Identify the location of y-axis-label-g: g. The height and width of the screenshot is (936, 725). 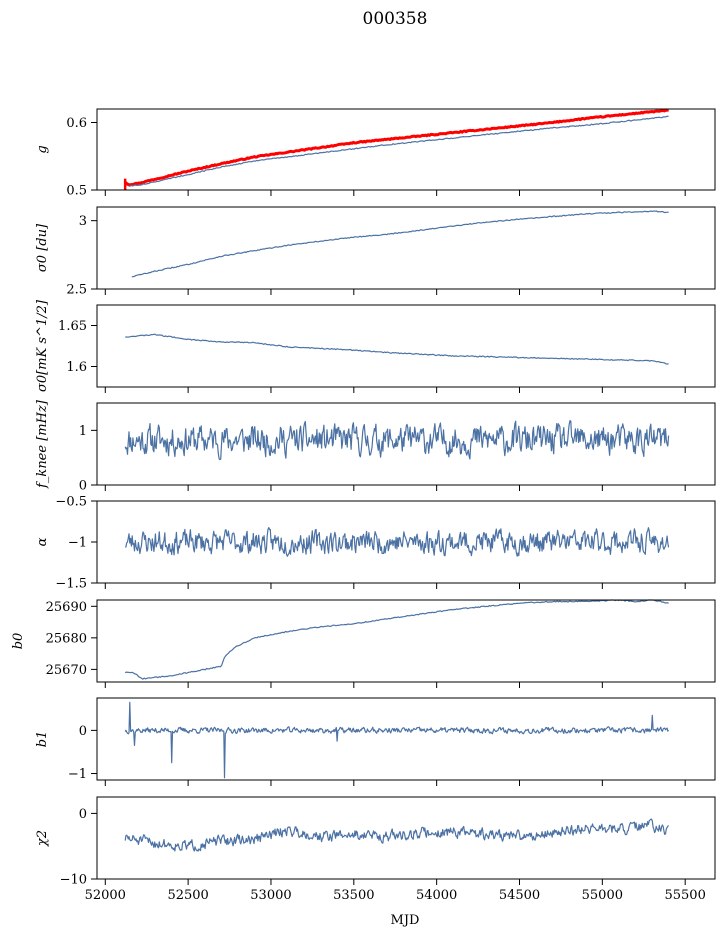
(42, 149).